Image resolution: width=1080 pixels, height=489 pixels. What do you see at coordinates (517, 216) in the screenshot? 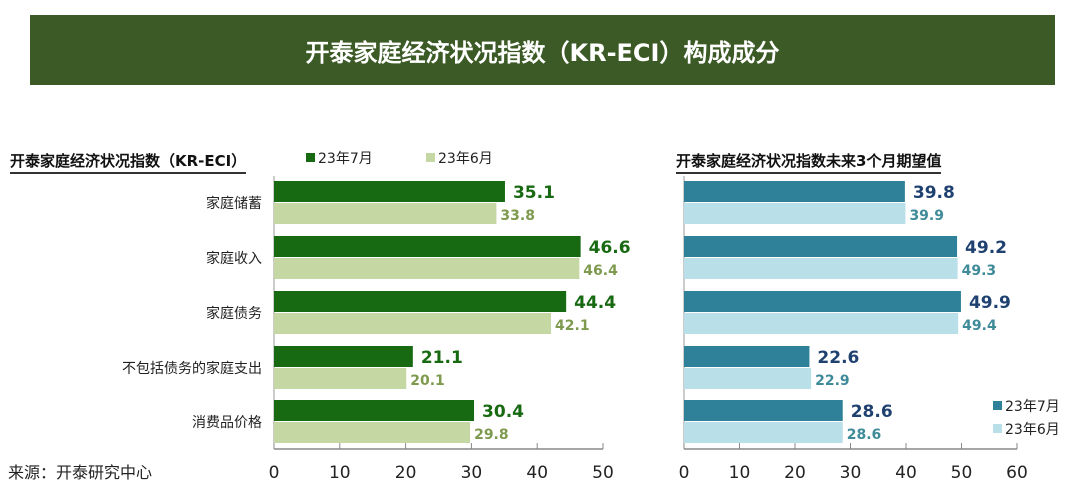
I see `left-data-label: 33.8` at bounding box center [517, 216].